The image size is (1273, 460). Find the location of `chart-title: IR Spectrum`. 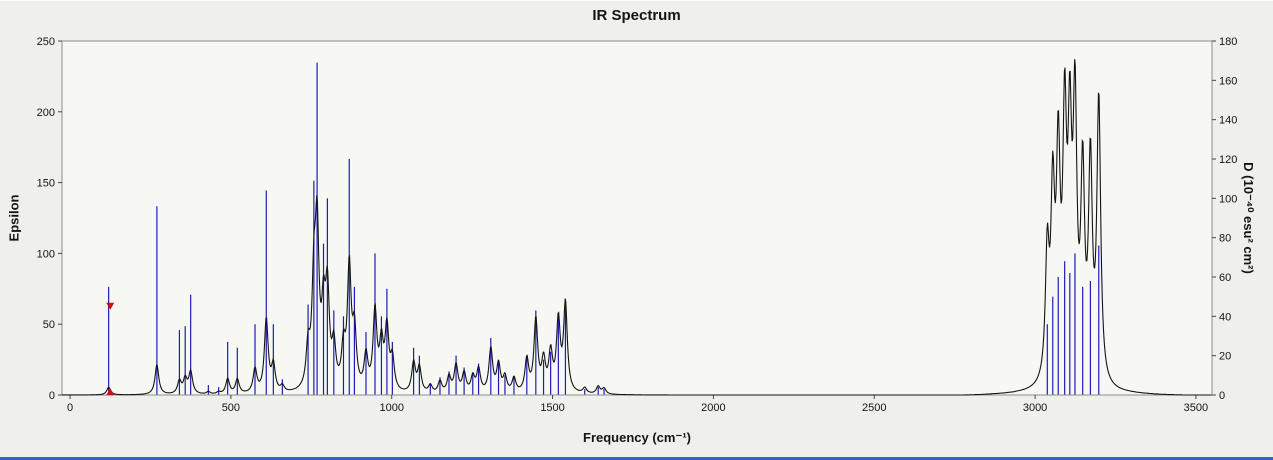

chart-title: IR Spectrum is located at coordinates (636, 15).